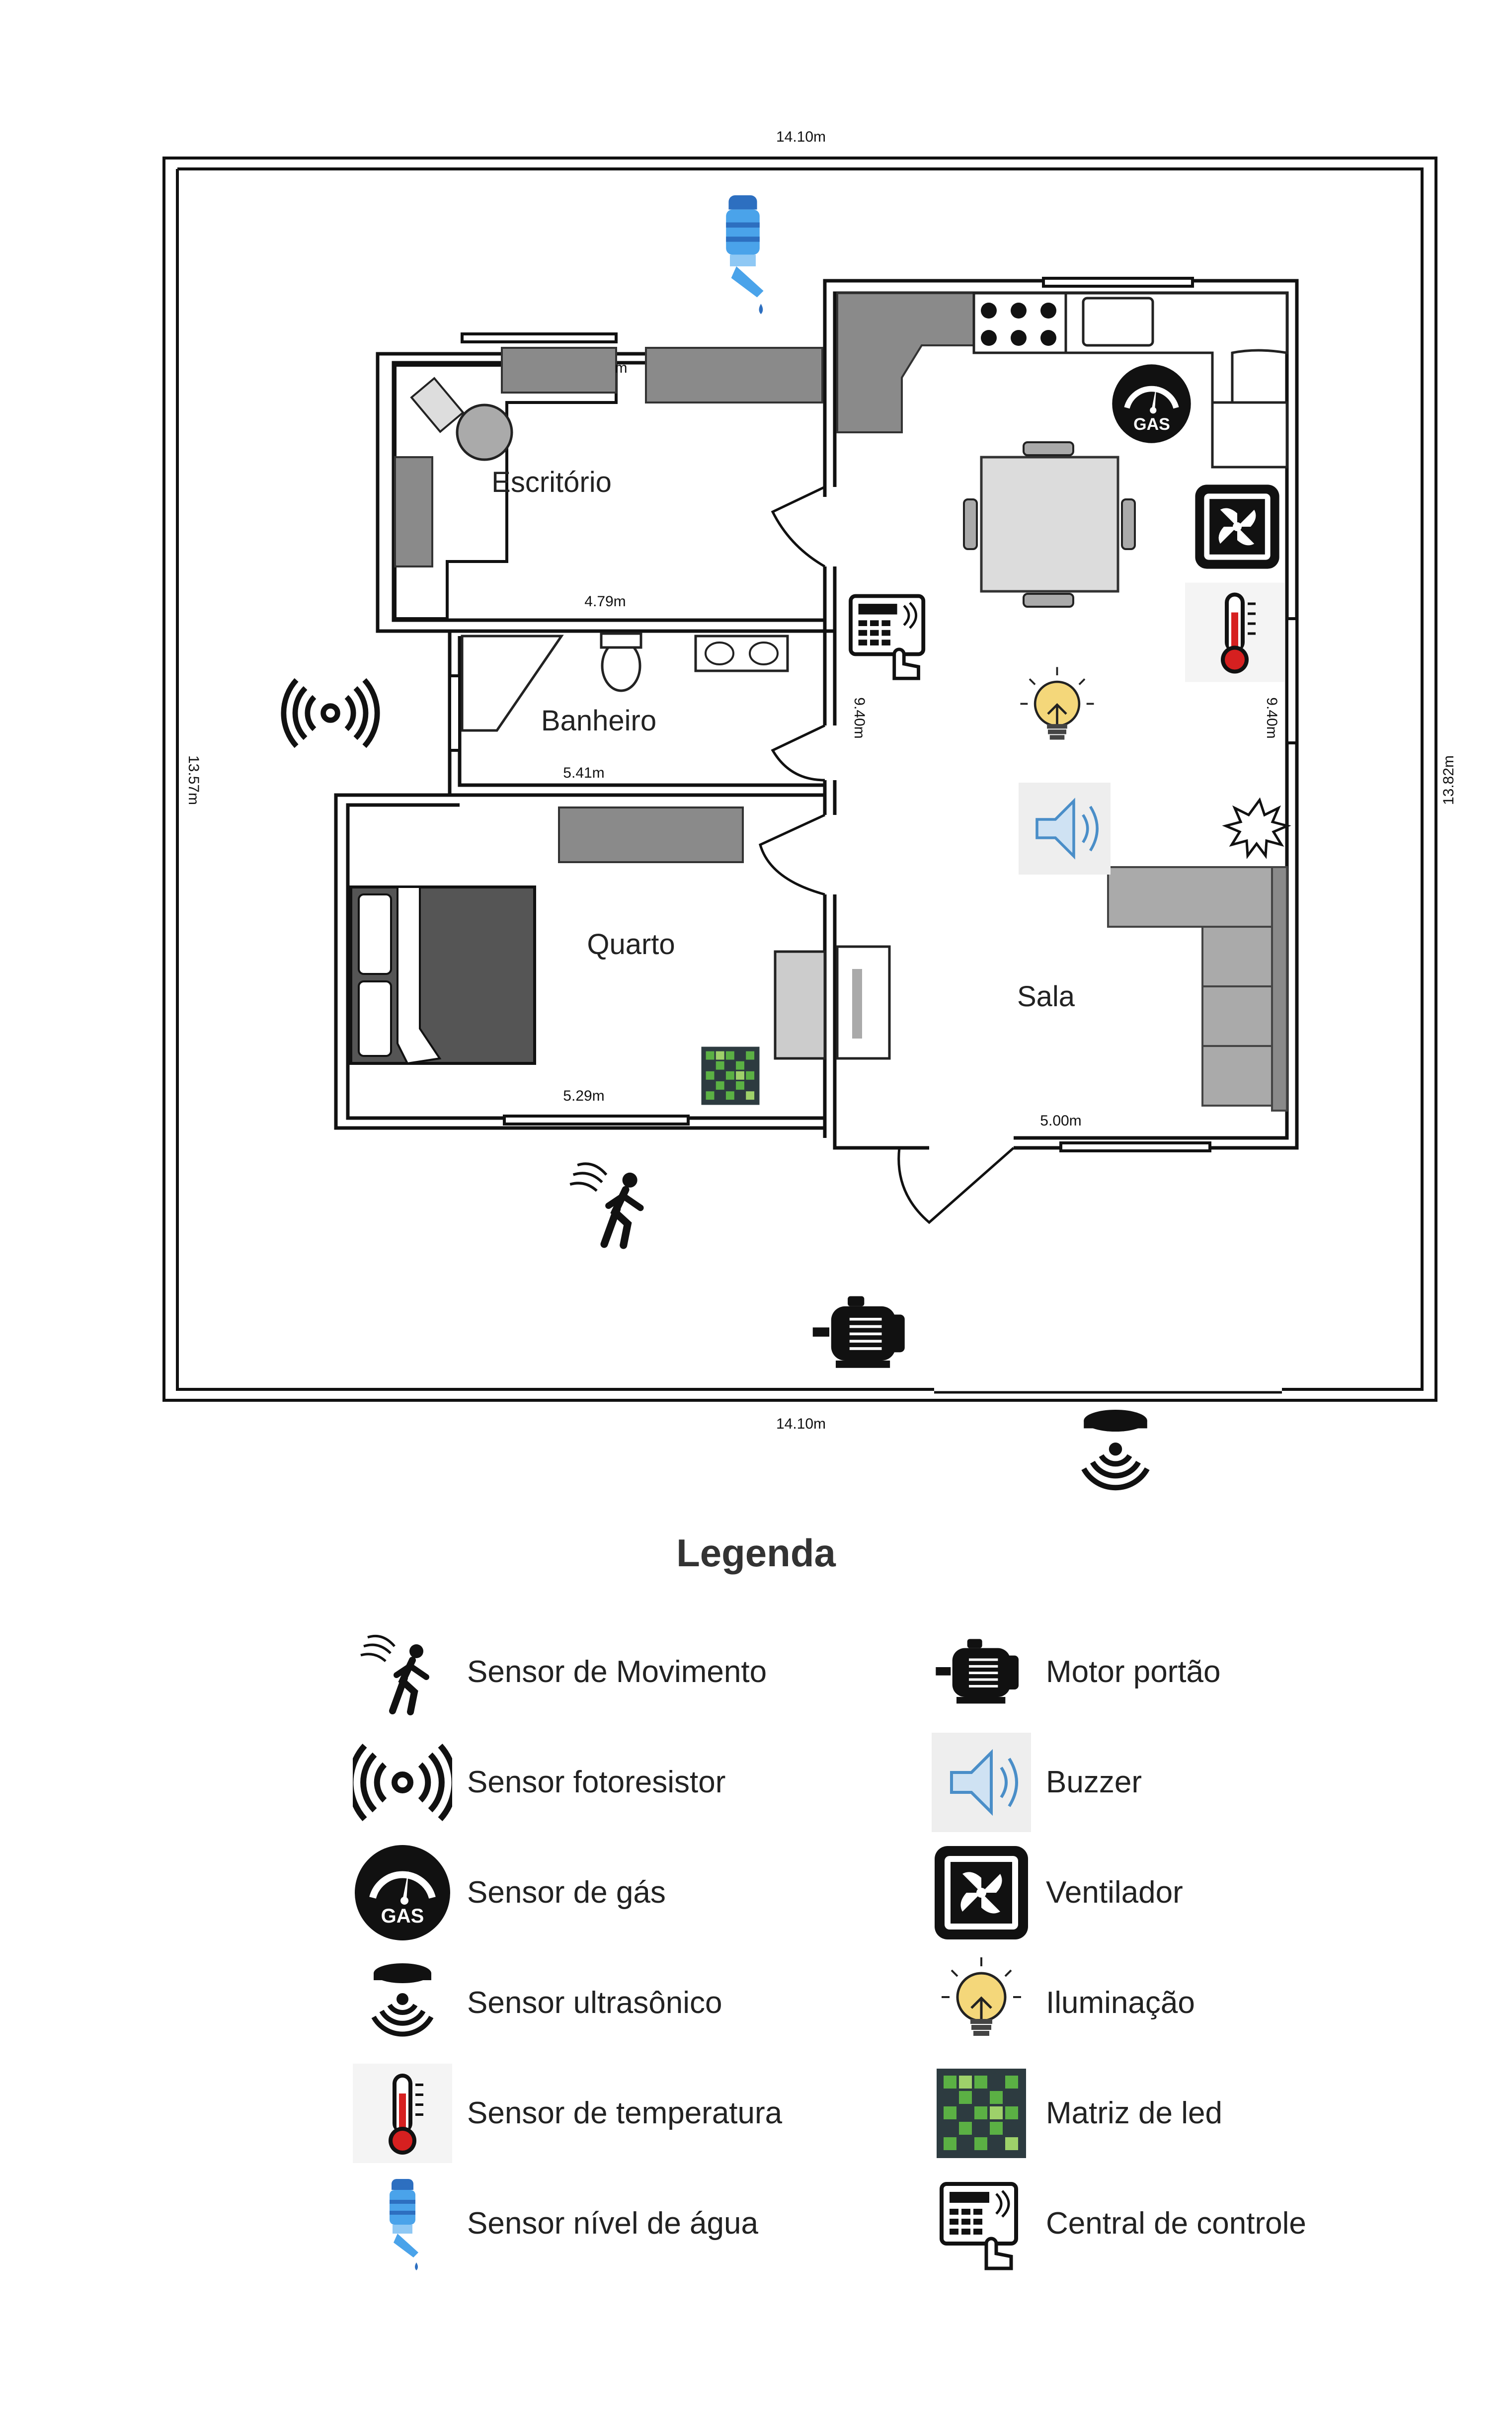  What do you see at coordinates (1133, 1672) in the screenshot?
I see `legend-label: Motor portão` at bounding box center [1133, 1672].